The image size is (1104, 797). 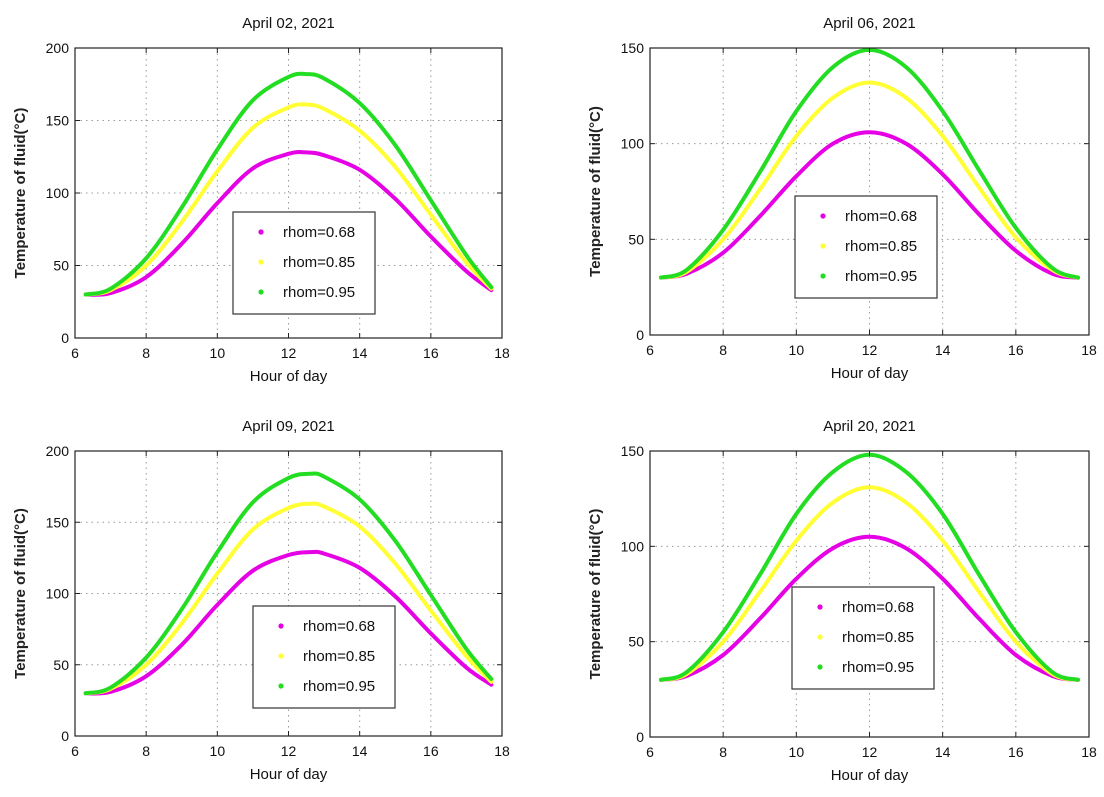 What do you see at coordinates (288, 426) in the screenshot?
I see `chart-title: April 09, 2021` at bounding box center [288, 426].